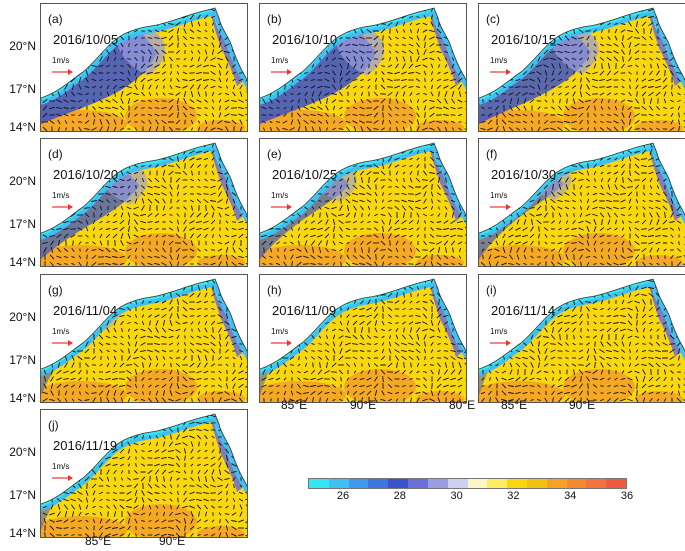 The width and height of the screenshot is (685, 551). I want to click on lon-label-90e-row3-mid: 90°E, so click(363, 405).